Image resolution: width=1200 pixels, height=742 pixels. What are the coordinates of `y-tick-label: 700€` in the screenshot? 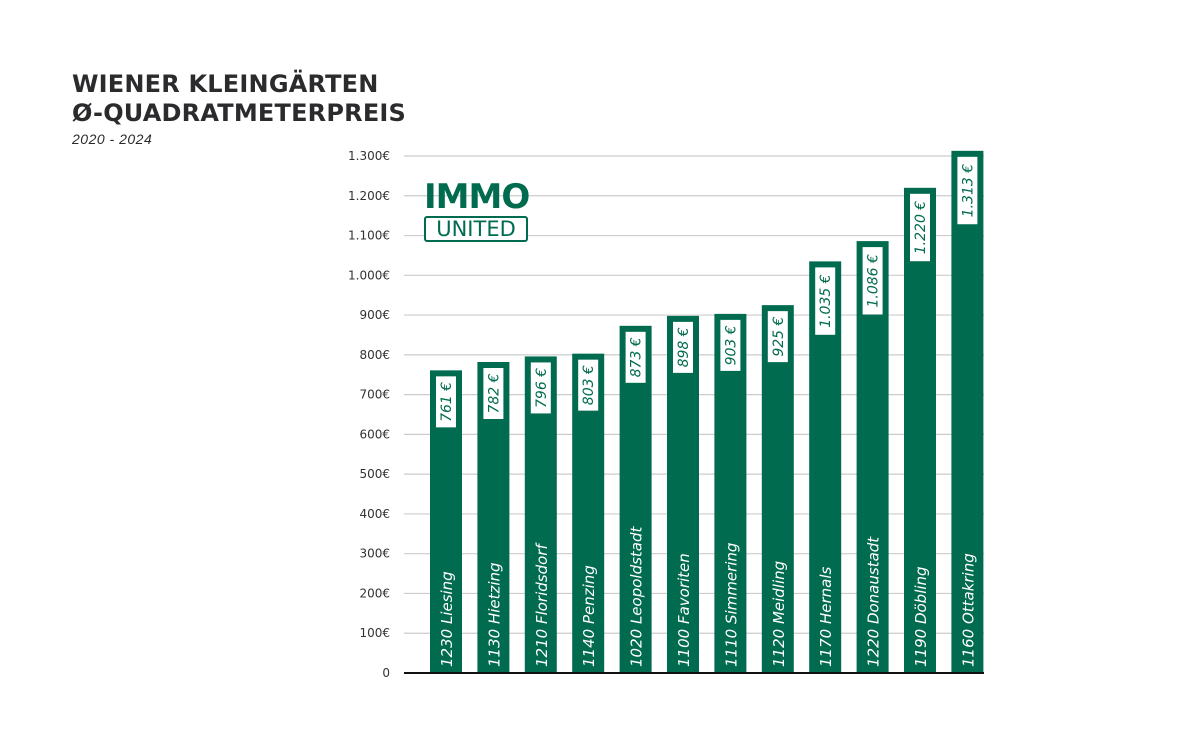 It's located at (374, 395).